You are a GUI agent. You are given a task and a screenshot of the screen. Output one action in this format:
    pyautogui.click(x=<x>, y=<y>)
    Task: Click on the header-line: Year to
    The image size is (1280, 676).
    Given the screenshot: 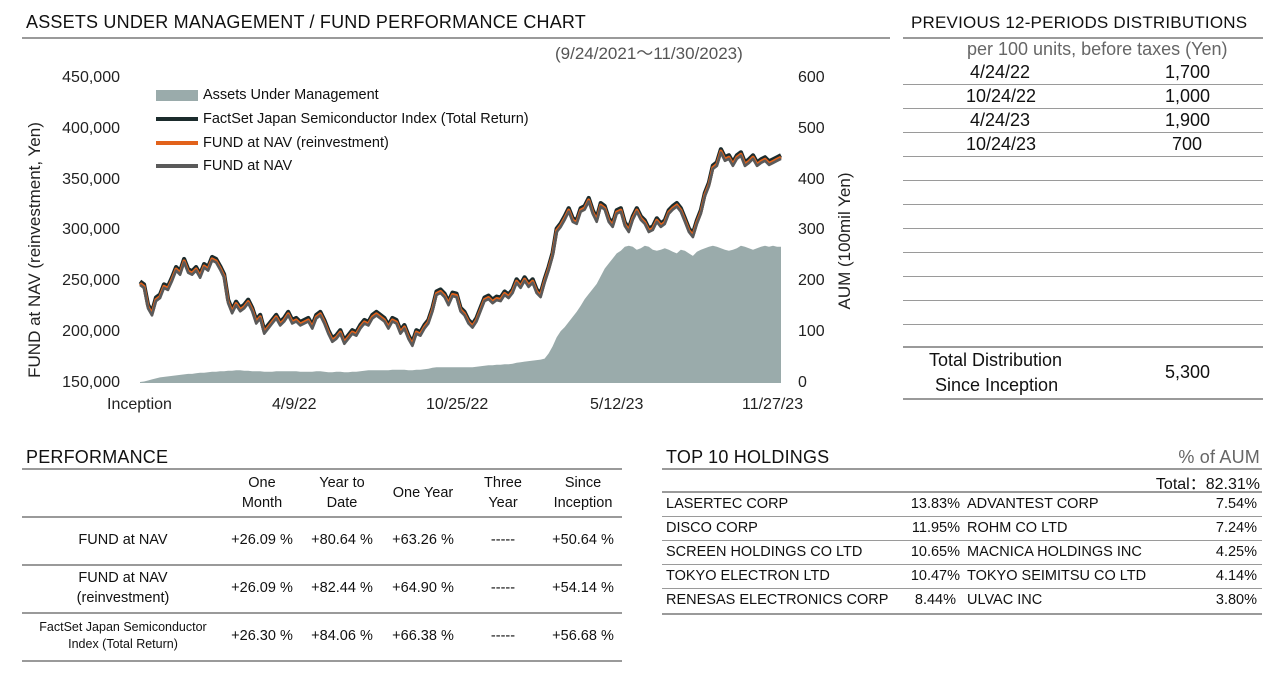 What is the action you would take?
    pyautogui.click(x=342, y=483)
    